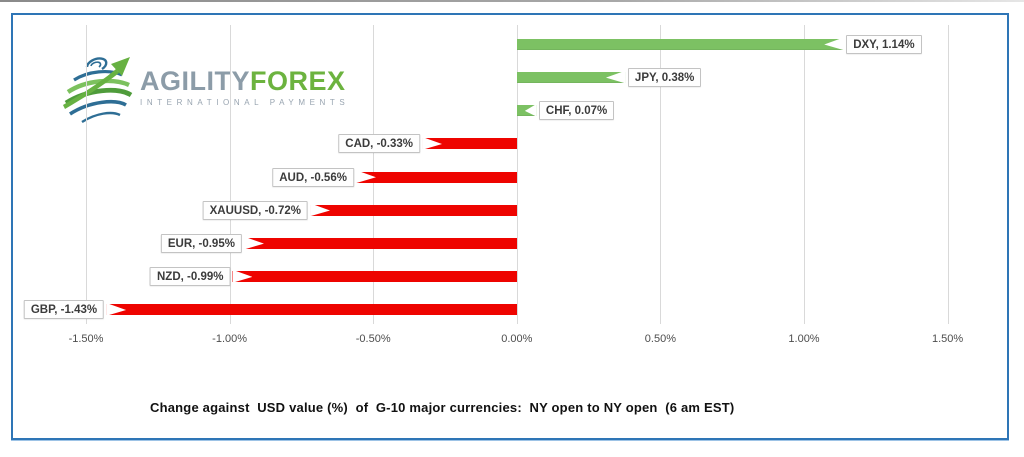 The image size is (1024, 457). What do you see at coordinates (230, 339) in the screenshot?
I see `x-tick-label: -1.00%` at bounding box center [230, 339].